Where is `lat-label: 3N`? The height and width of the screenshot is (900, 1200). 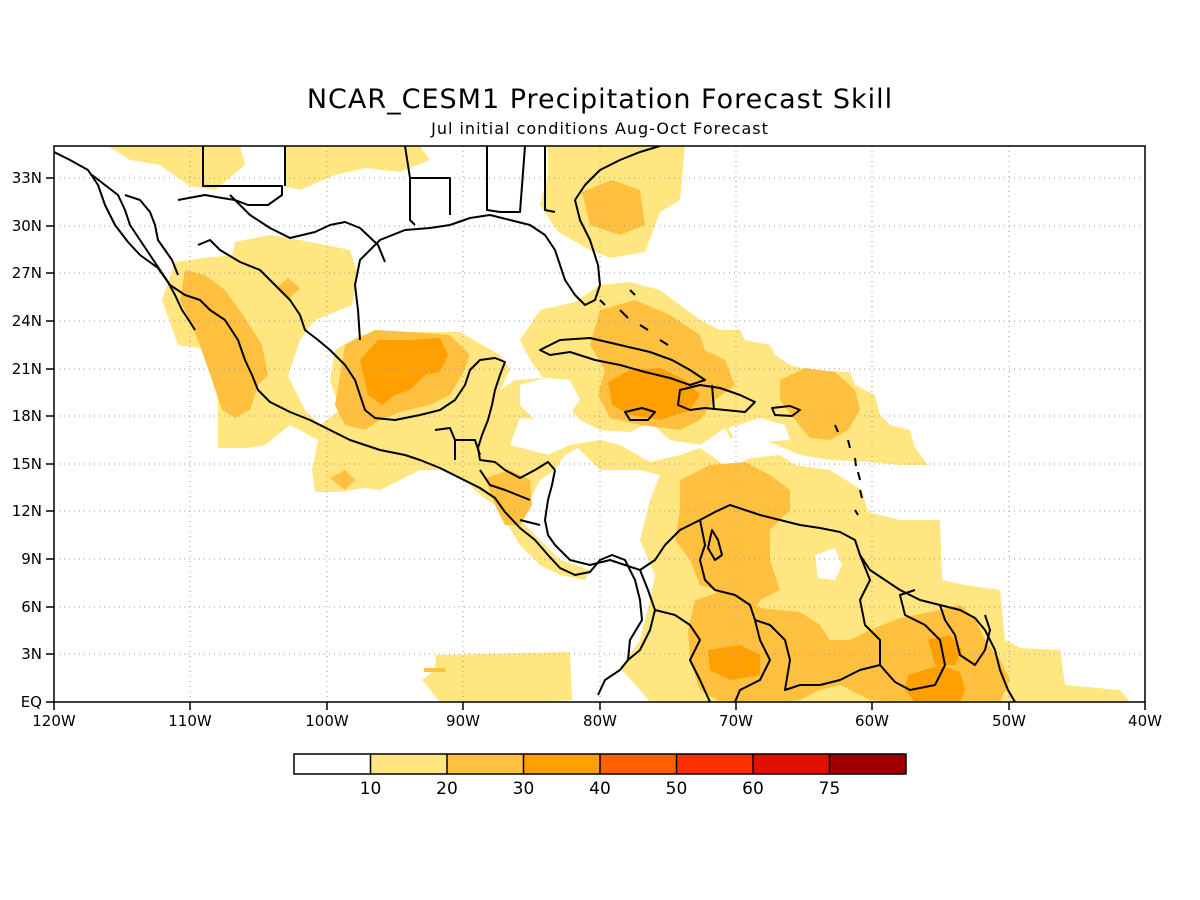 lat-label: 3N is located at coordinates (31, 654).